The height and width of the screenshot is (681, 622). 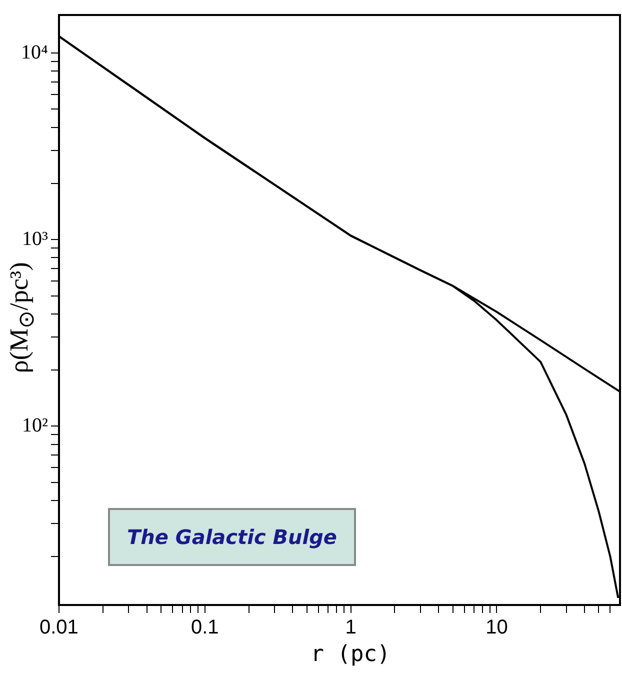 I want to click on y-tick-label: 10⁴, so click(x=34, y=52).